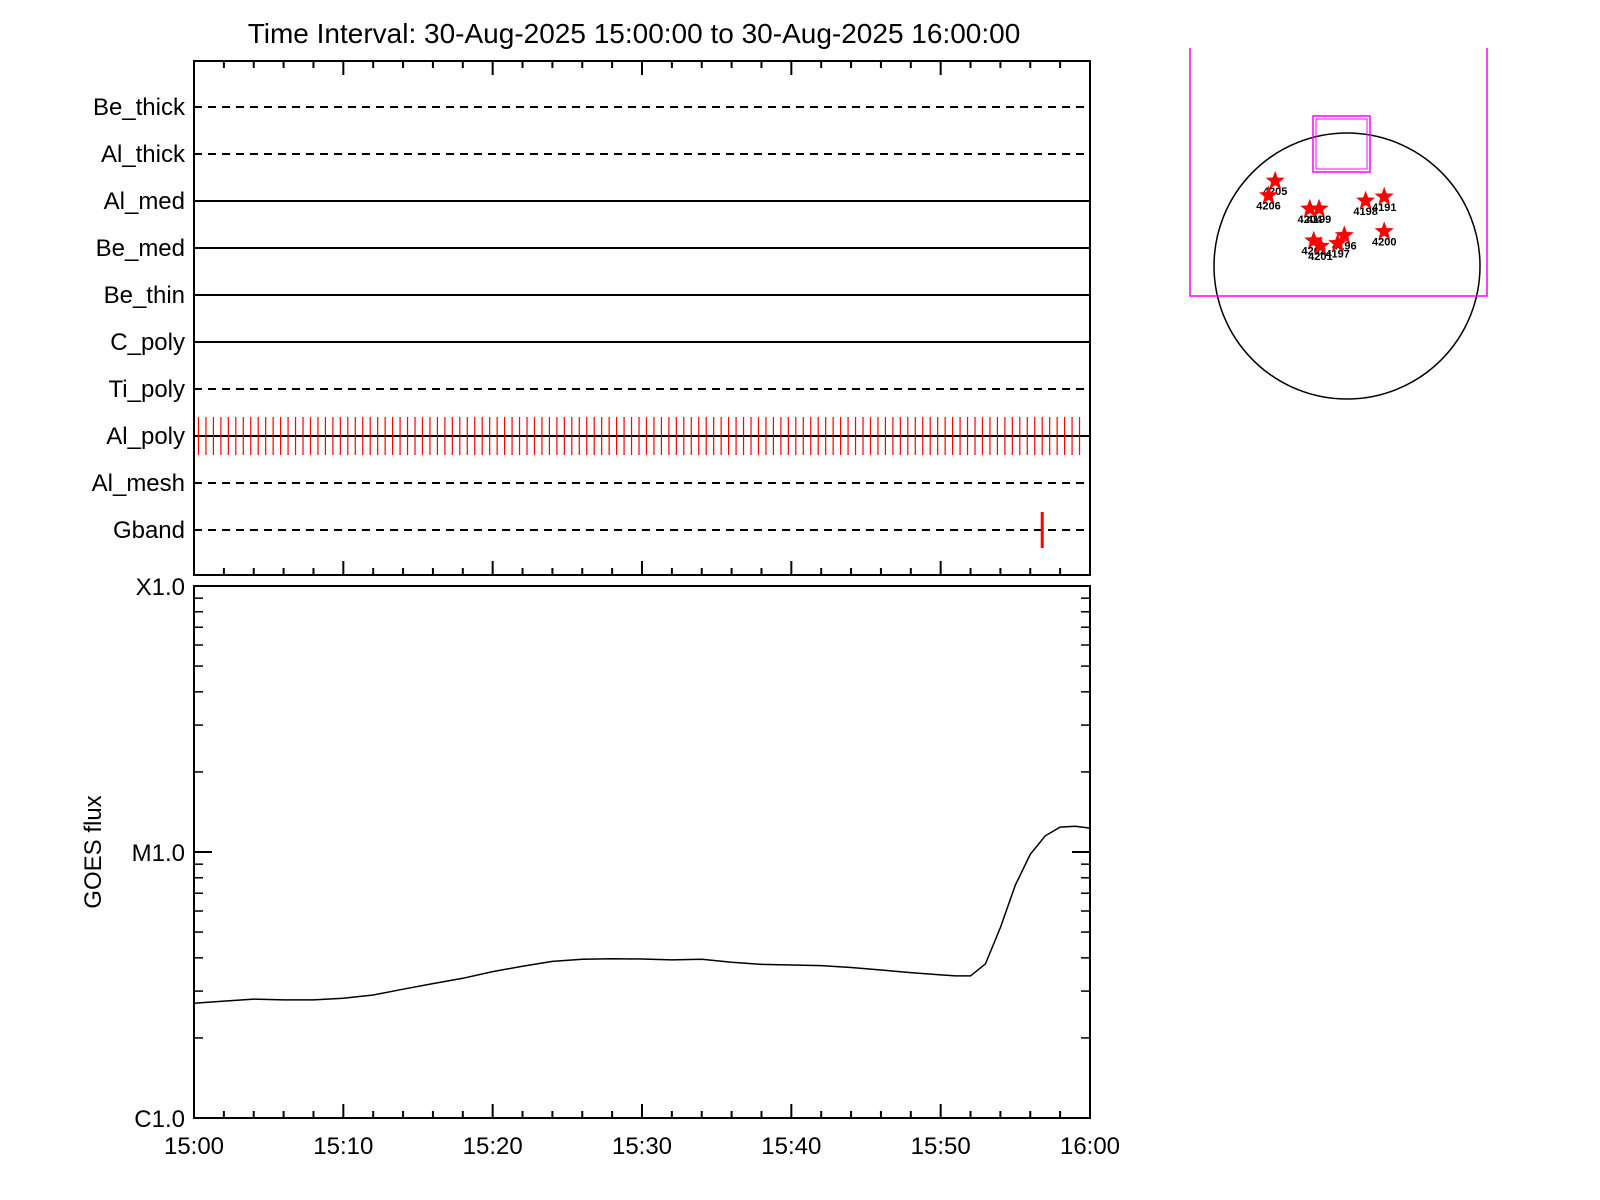  I want to click on filter-label-be-thick: Be_thick, so click(139, 107).